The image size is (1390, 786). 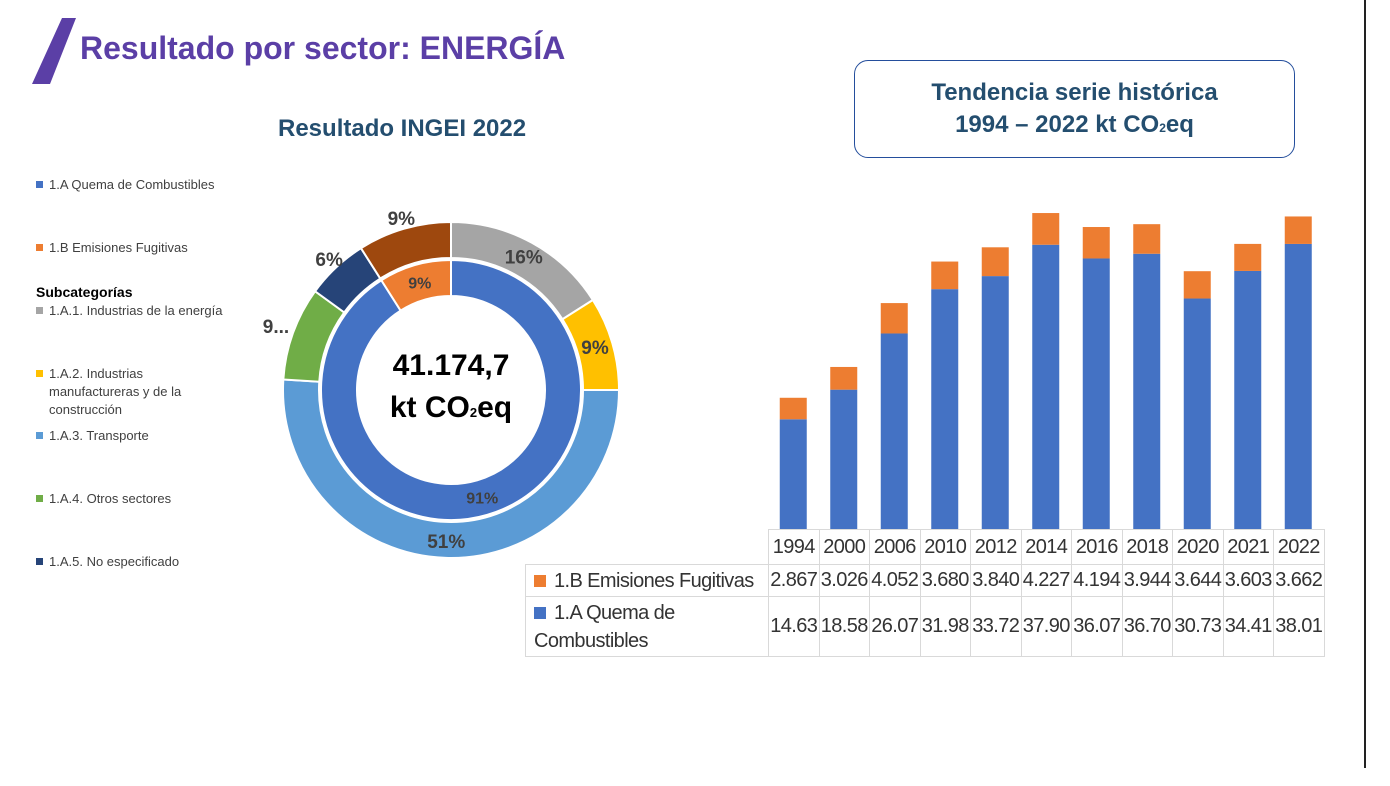 What do you see at coordinates (794, 626) in the screenshot?
I see `table-cell-quema-1994: 14.63` at bounding box center [794, 626].